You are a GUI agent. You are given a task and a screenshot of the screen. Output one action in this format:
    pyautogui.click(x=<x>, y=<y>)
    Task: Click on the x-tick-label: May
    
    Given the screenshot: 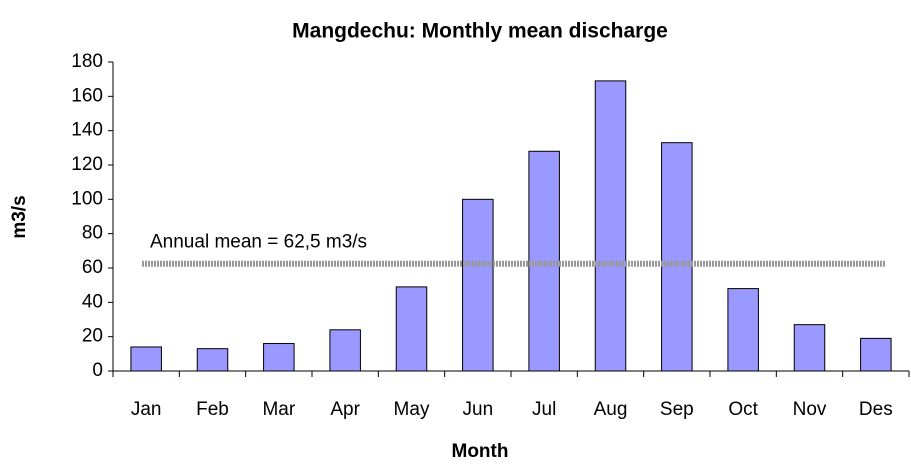 What is the action you would take?
    pyautogui.click(x=412, y=409)
    